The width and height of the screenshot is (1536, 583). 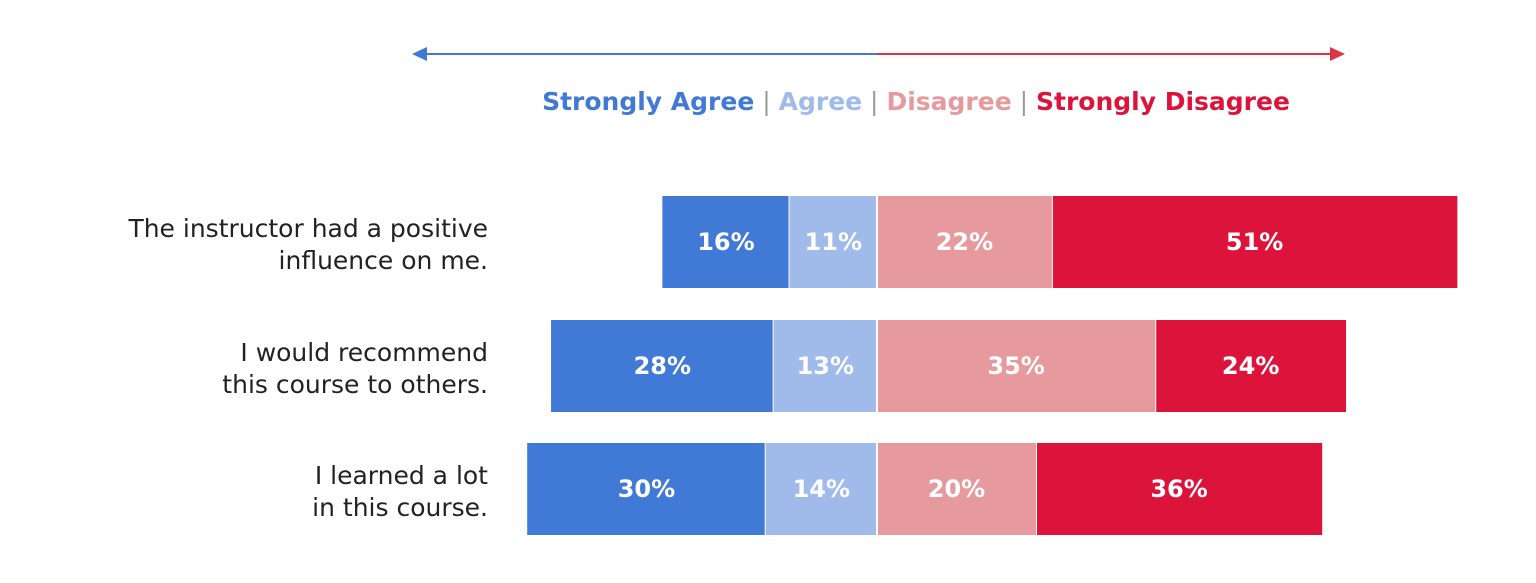 What do you see at coordinates (648, 101) in the screenshot?
I see `legend-item-strongly-agree: Strongly Agree` at bounding box center [648, 101].